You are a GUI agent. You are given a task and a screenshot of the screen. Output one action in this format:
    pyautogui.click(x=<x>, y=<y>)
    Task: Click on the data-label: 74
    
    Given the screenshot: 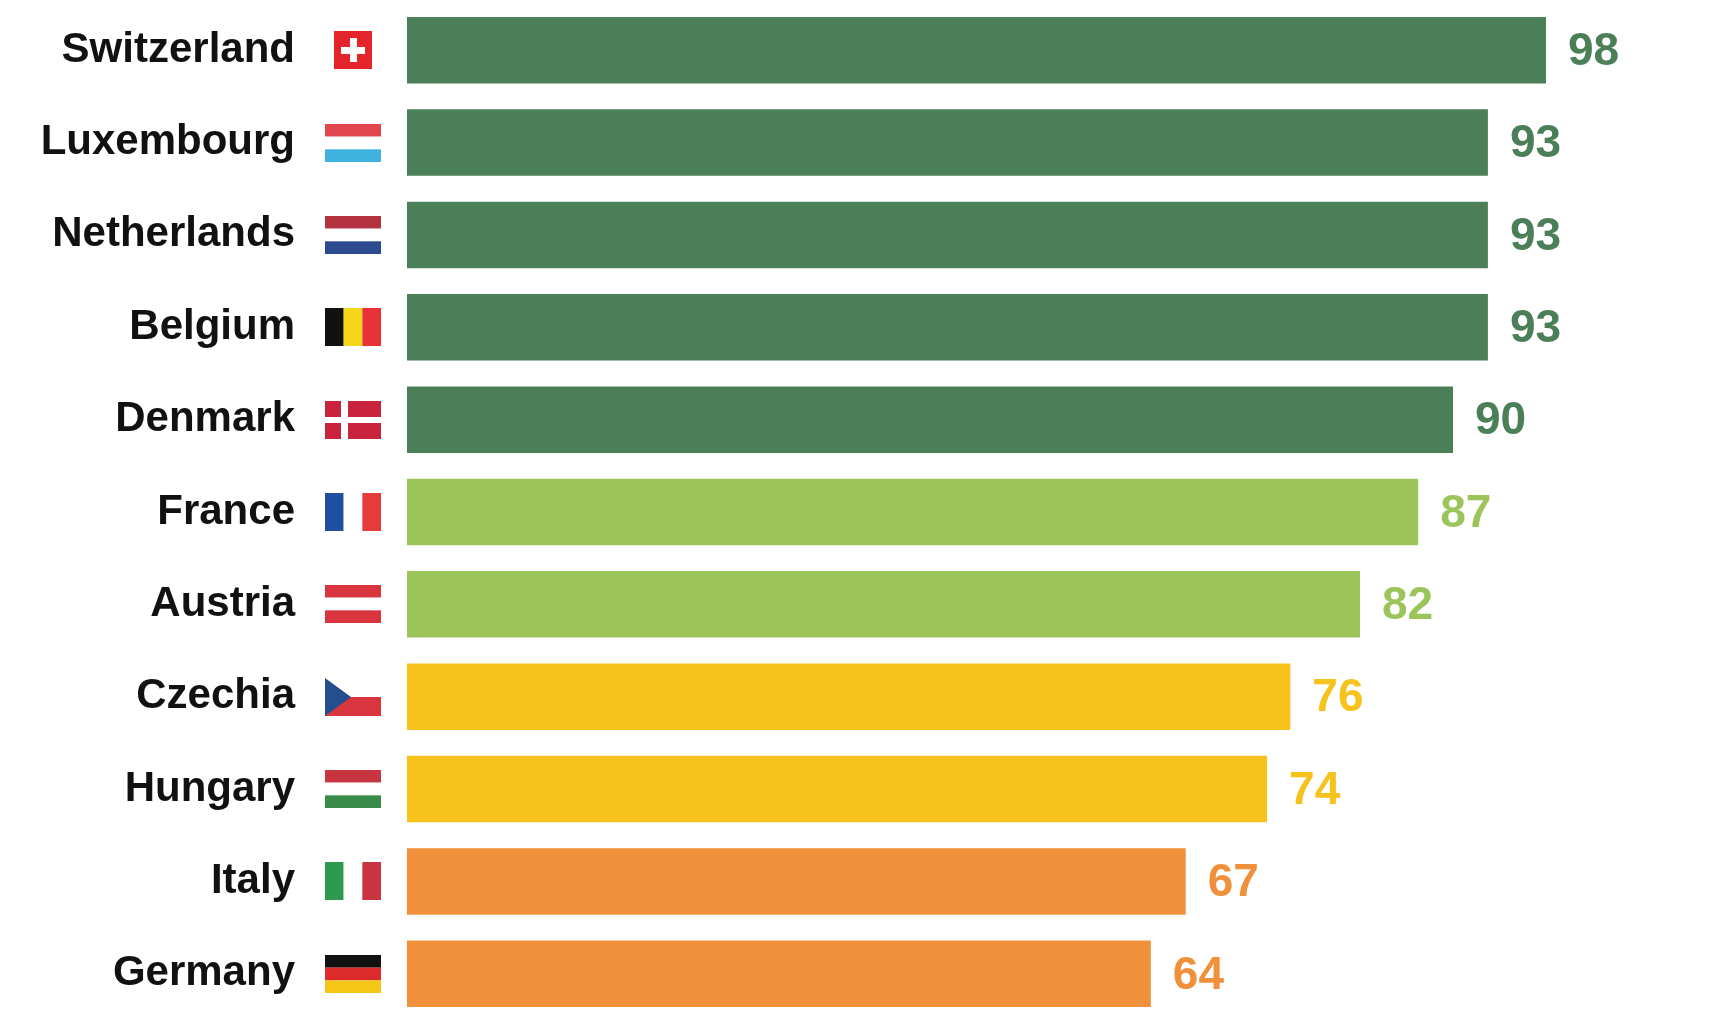 What is the action you would take?
    pyautogui.click(x=1315, y=787)
    